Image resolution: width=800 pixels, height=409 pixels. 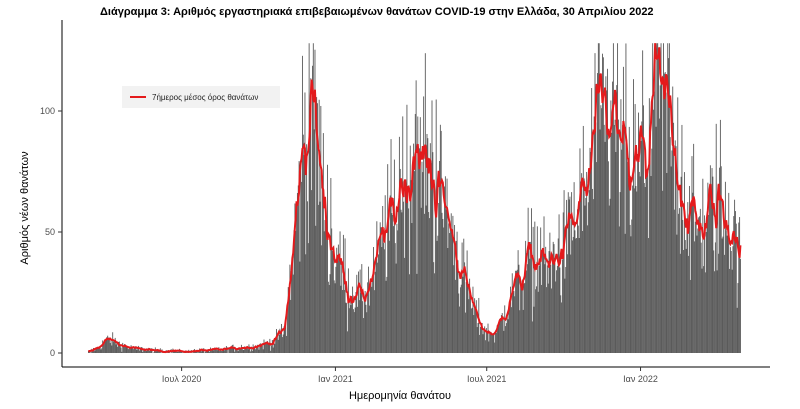 I want to click on y-ticks: 0 50 100, so click(x=51, y=232).